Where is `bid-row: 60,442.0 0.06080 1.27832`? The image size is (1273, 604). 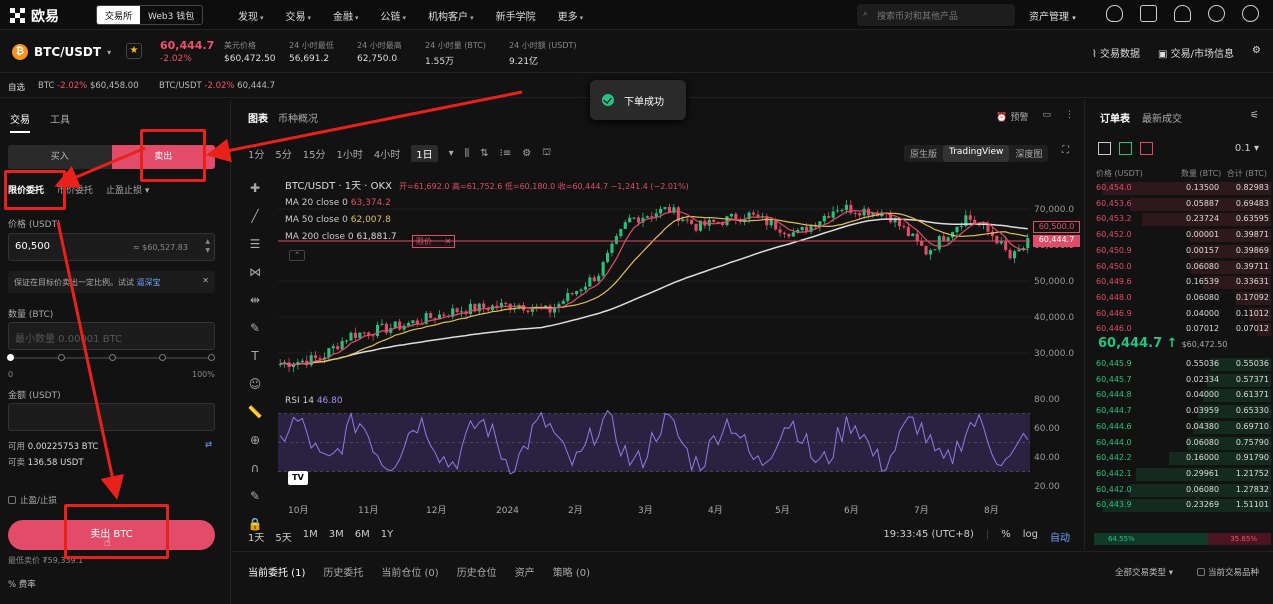 bid-row: 60,442.0 0.06080 1.27832 is located at coordinates (1182, 490).